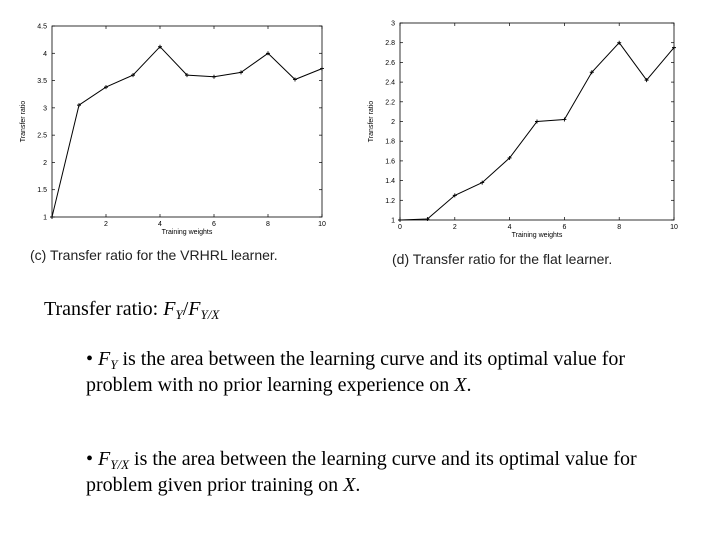 The height and width of the screenshot is (540, 720). What do you see at coordinates (460, 385) in the screenshot?
I see `bullet-1-x: X` at bounding box center [460, 385].